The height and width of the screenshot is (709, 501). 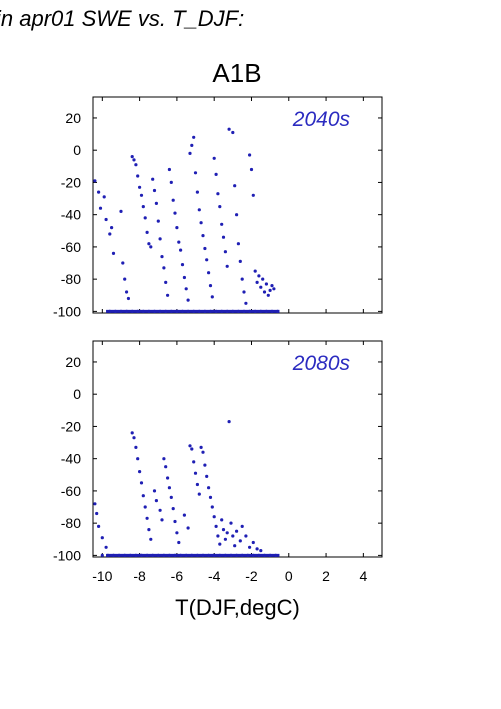 I want to click on x-tick-label: -6, so click(x=177, y=576).